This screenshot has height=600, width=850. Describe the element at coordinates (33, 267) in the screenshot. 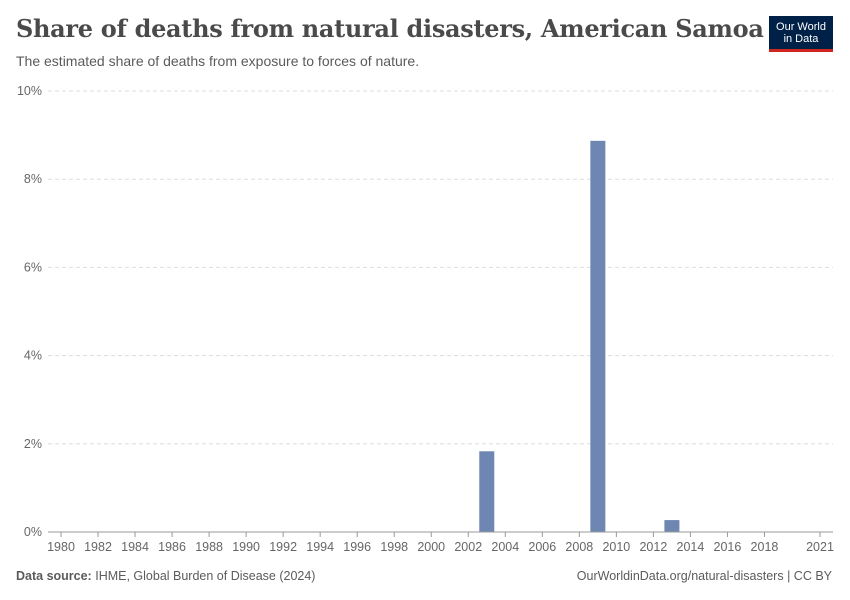

I see `y-tick-label: 6%` at that location.